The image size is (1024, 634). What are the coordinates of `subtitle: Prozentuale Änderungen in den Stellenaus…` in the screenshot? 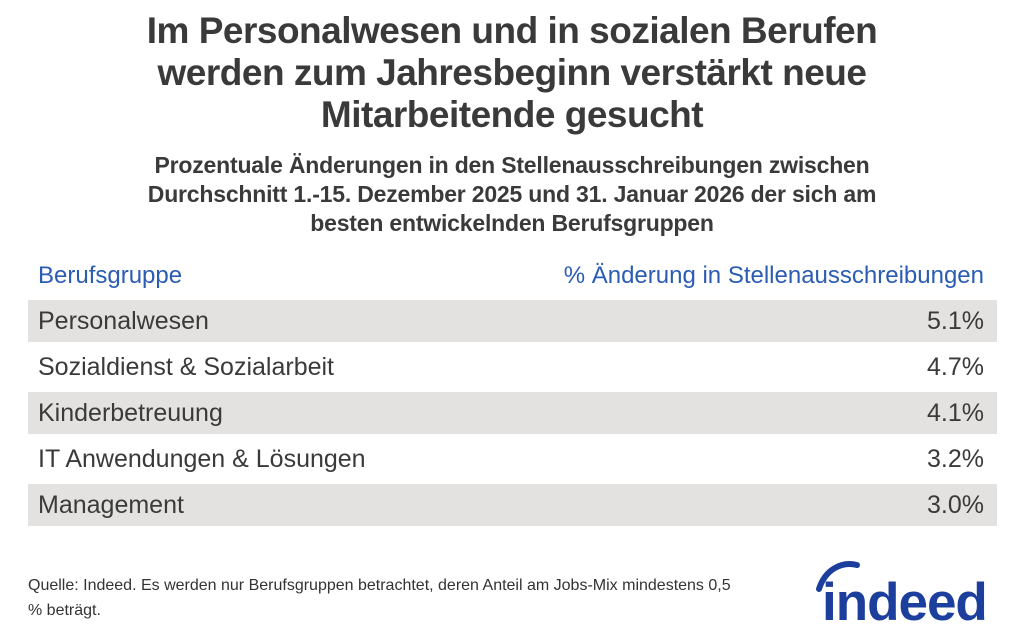 It's located at (512, 194).